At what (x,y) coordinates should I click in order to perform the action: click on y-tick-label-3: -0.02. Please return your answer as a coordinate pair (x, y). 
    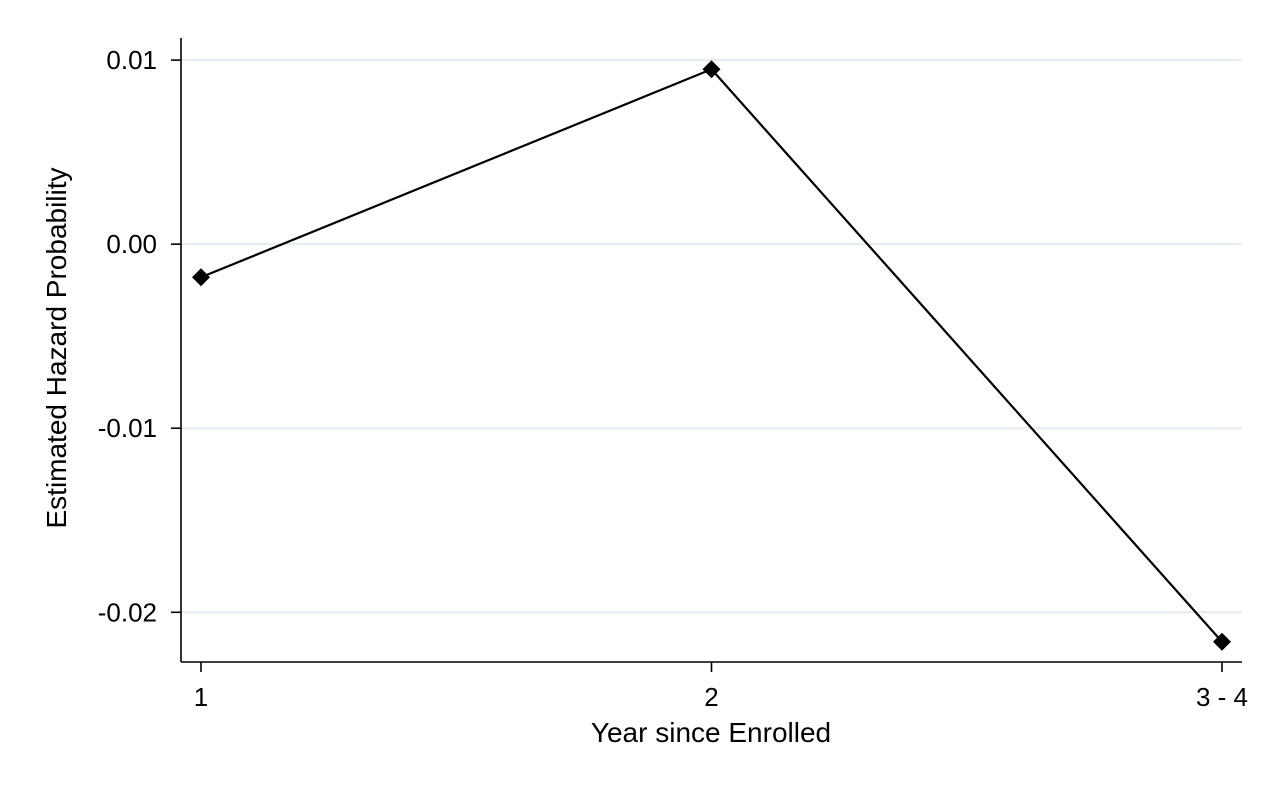
    Looking at the image, I should click on (127, 612).